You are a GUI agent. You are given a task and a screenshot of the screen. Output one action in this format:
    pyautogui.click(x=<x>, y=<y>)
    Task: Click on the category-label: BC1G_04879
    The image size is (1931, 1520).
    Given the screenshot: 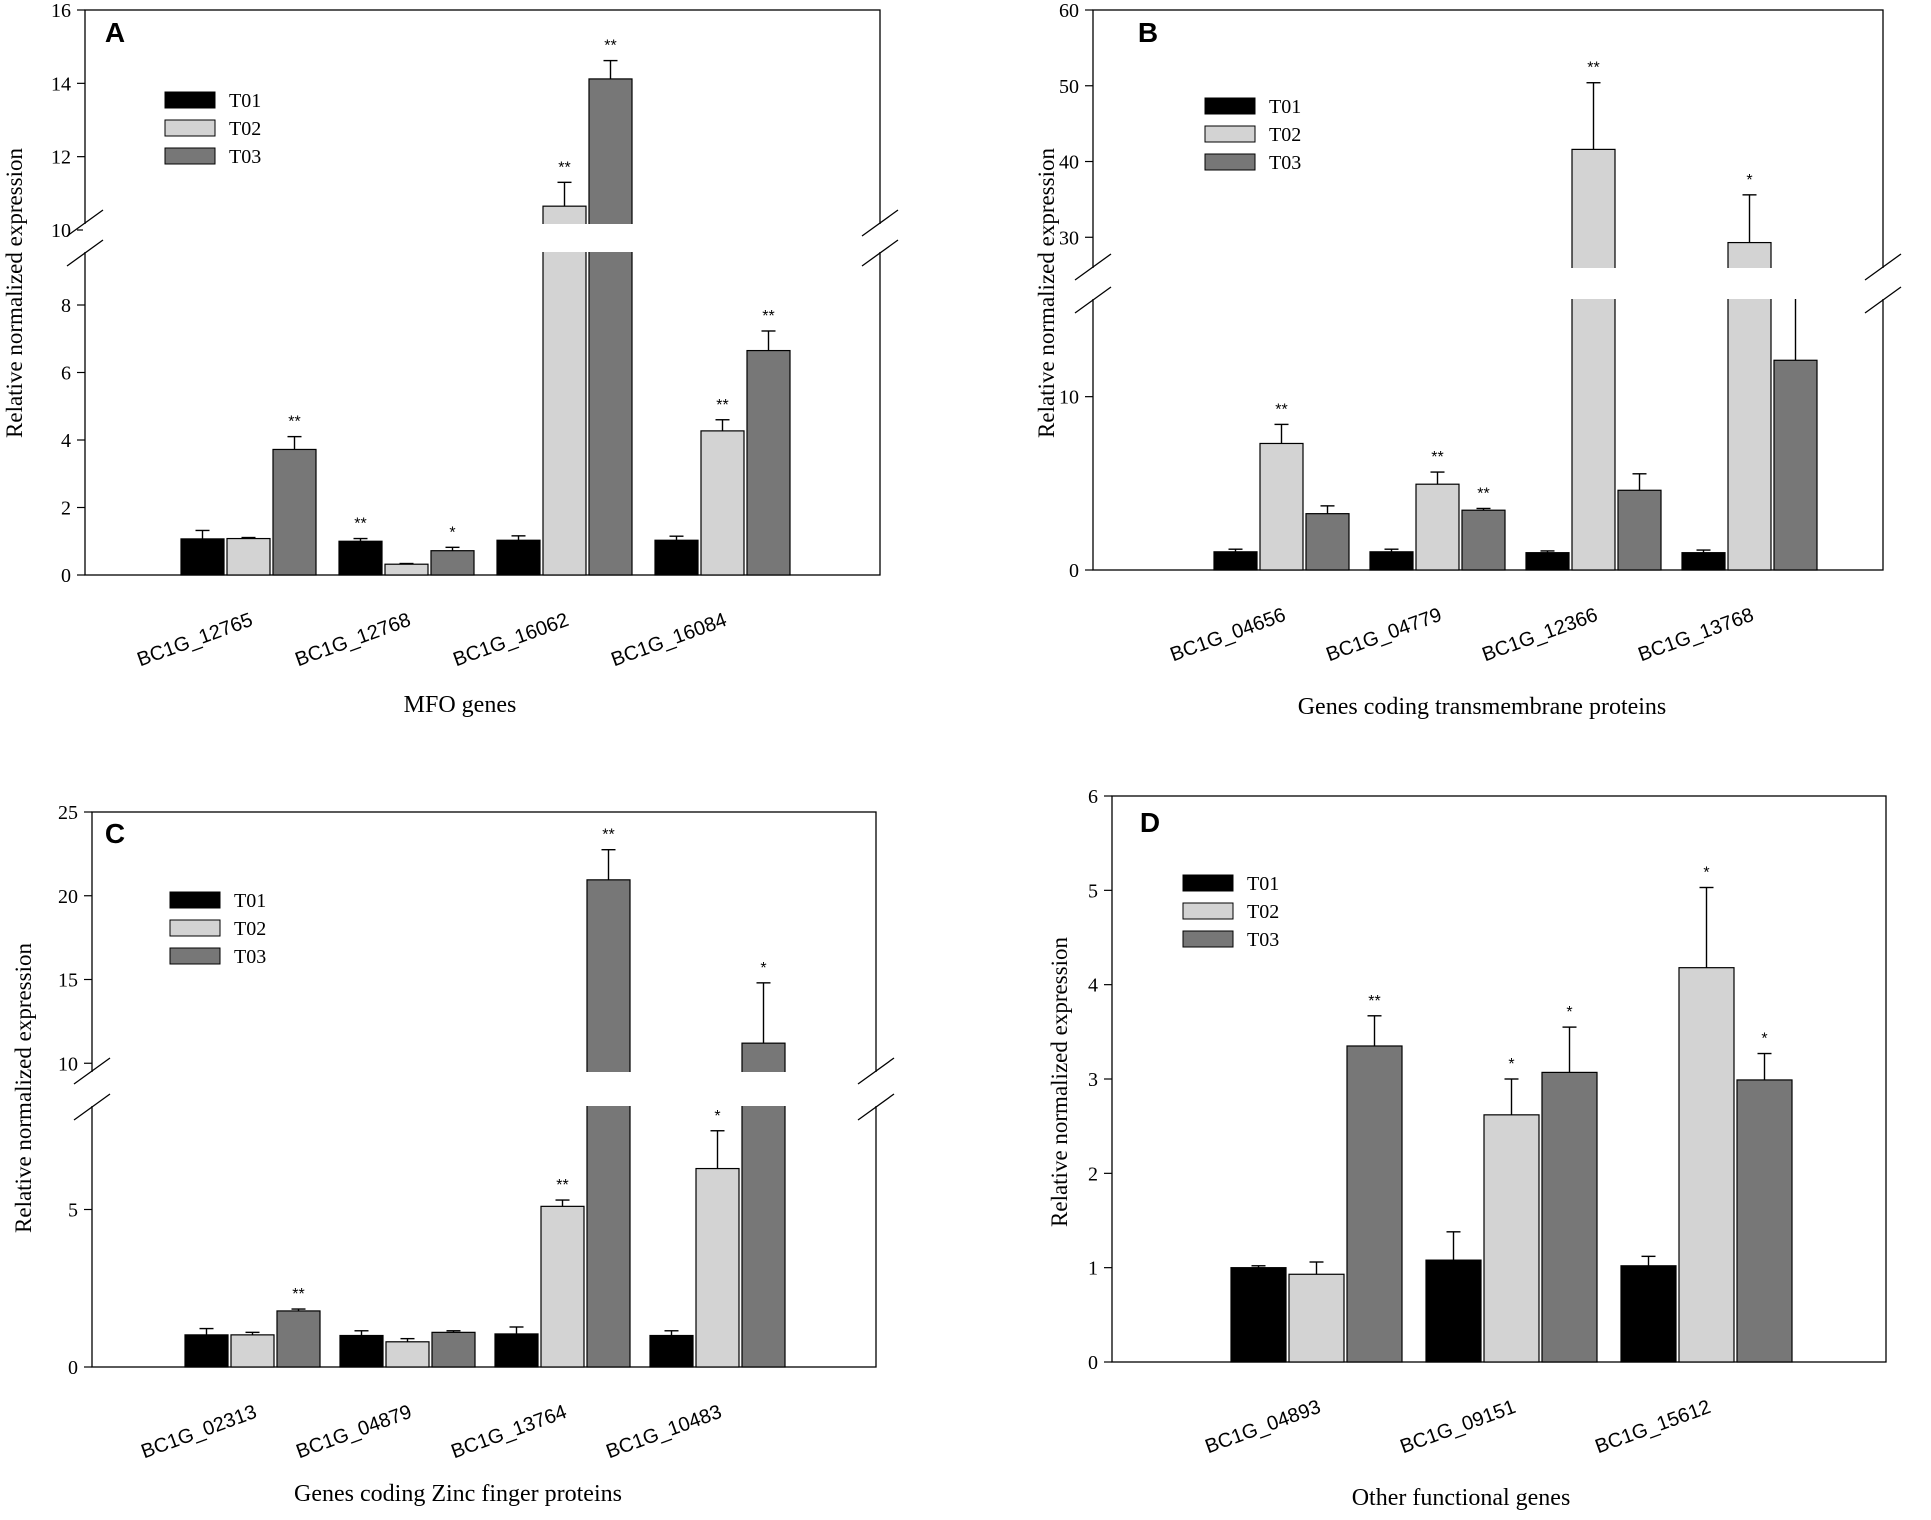 What is the action you would take?
    pyautogui.click(x=353, y=1432)
    